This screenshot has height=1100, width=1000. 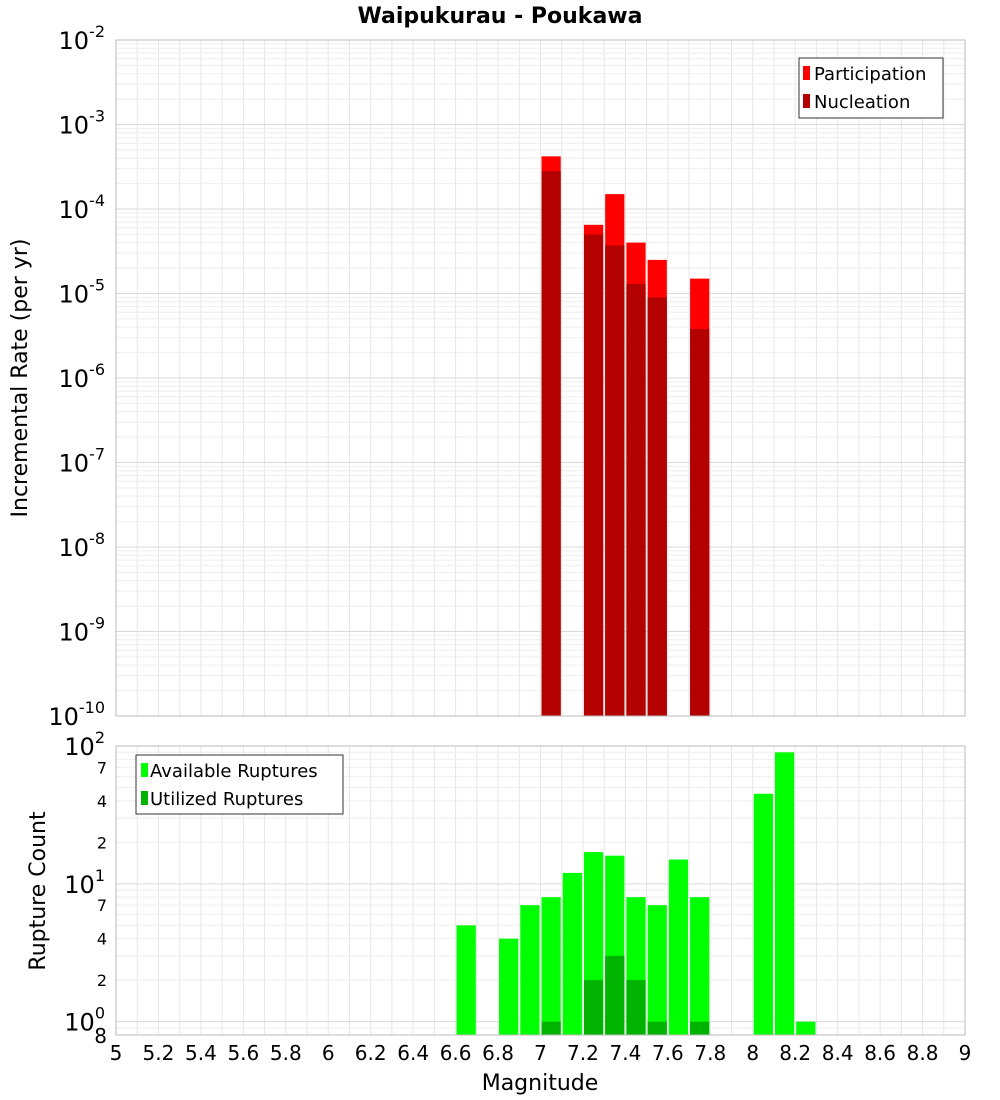 I want to click on x-tick-label: 8.4, so click(x=838, y=1053).